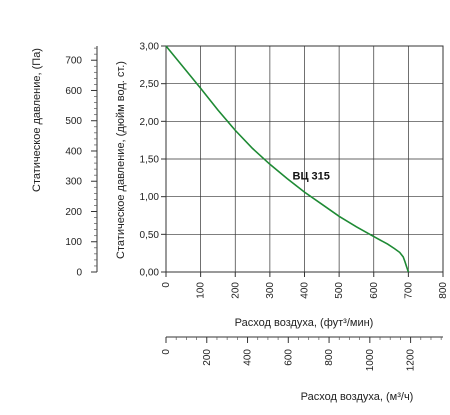 This screenshot has height=415, width=450. Describe the element at coordinates (73, 212) in the screenshot. I see `y-tick-label-pa: 200` at that location.